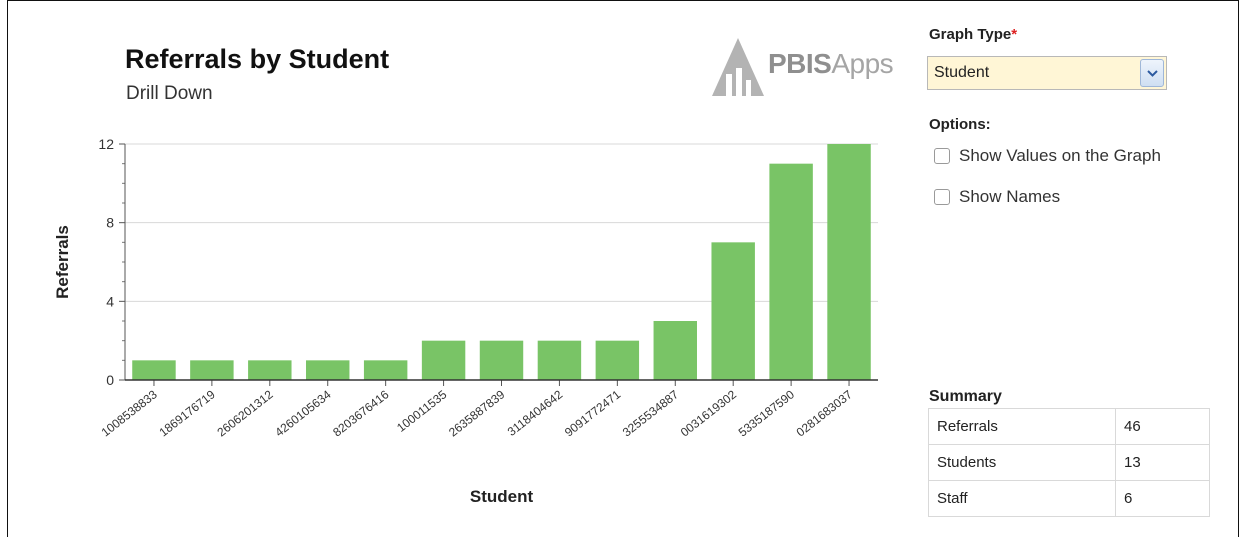 This screenshot has width=1243, height=537. I want to click on logo-mark-icon, so click(738, 67).